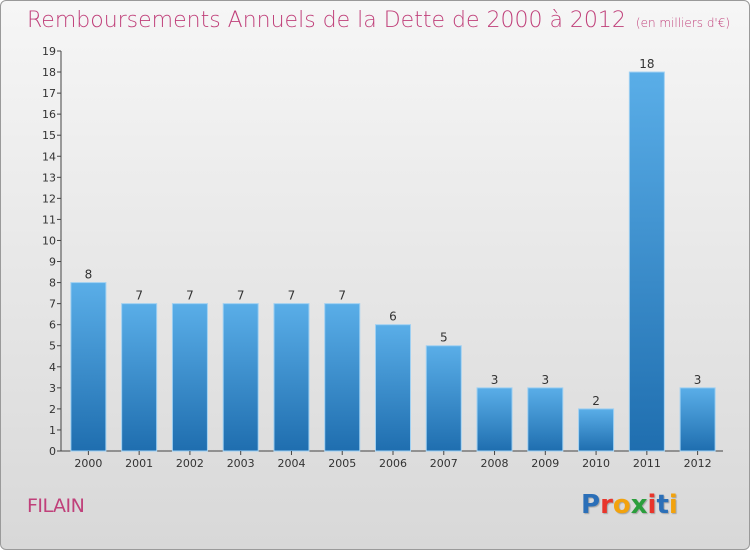 Image resolution: width=750 pixels, height=550 pixels. What do you see at coordinates (49, 240) in the screenshot?
I see `y-tick-label: 10` at bounding box center [49, 240].